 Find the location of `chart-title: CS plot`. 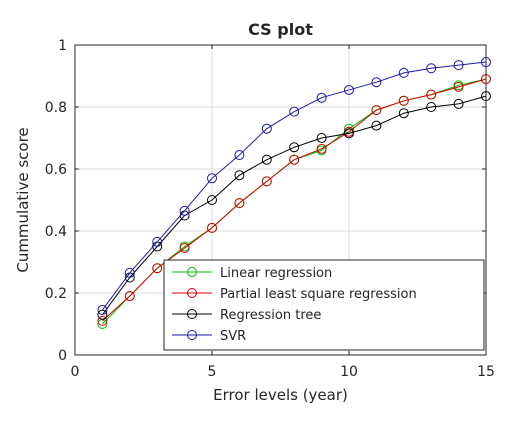

chart-title: CS plot is located at coordinates (280, 29).